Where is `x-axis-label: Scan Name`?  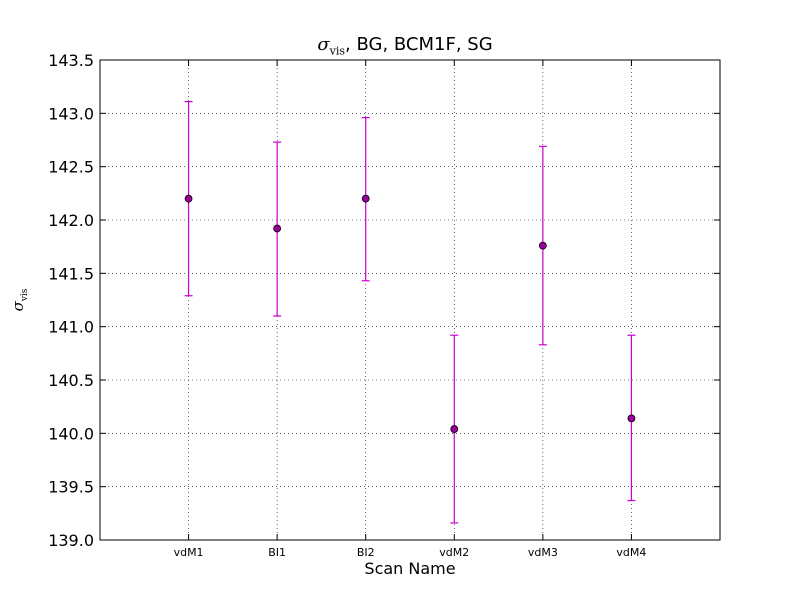 x-axis-label: Scan Name is located at coordinates (409, 568).